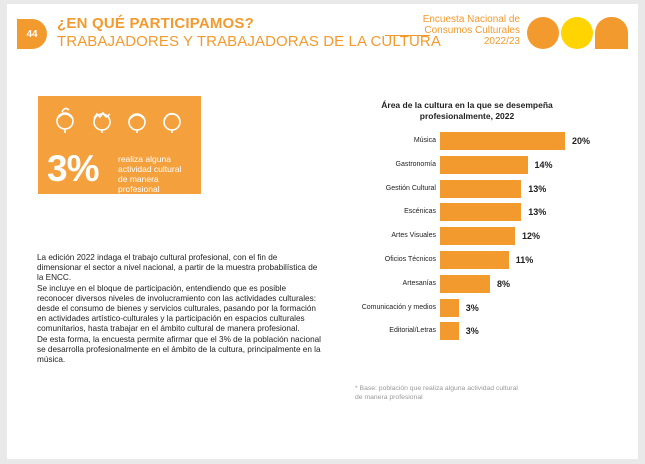 The image size is (645, 464). I want to click on bar-category-label: Gestión Cultural, so click(410, 188).